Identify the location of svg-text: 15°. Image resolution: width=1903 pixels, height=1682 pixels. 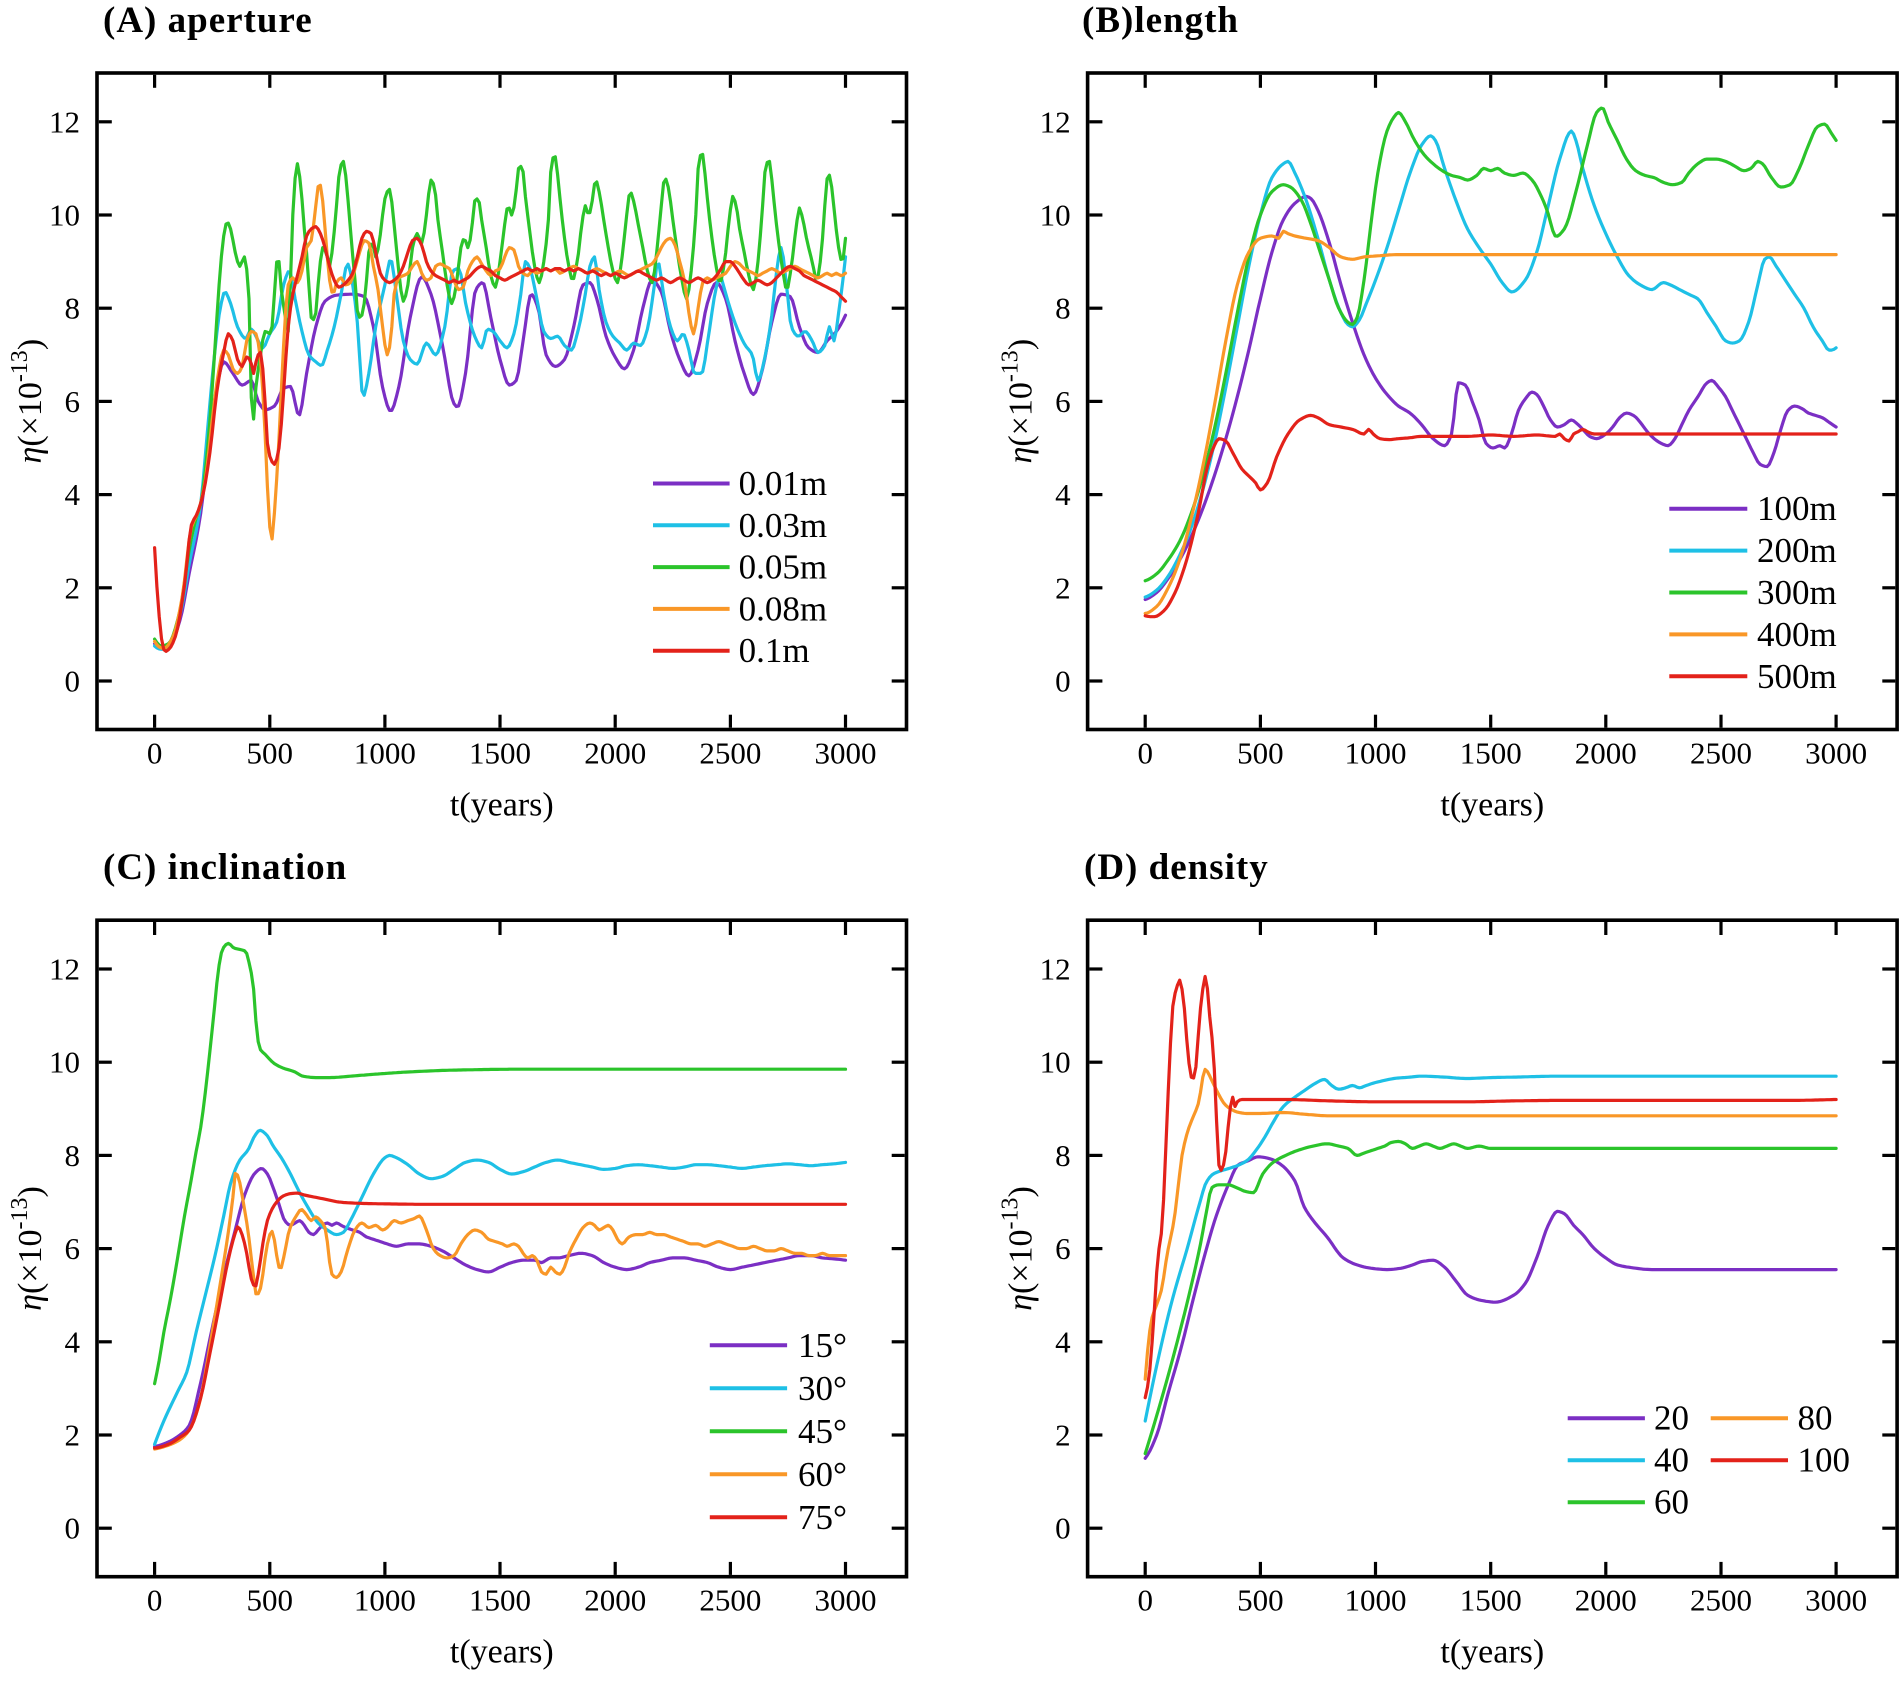
(822, 1345).